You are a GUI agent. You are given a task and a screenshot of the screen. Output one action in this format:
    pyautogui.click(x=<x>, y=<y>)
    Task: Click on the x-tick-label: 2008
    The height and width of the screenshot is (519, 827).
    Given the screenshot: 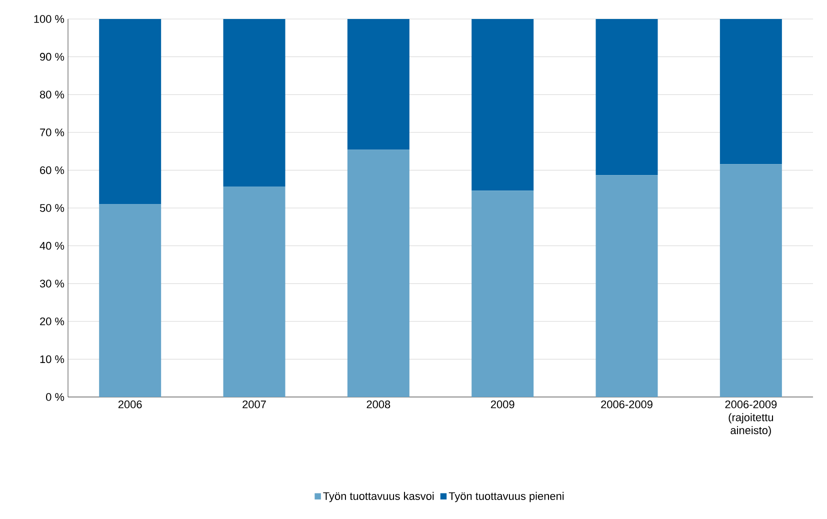 What is the action you would take?
    pyautogui.click(x=378, y=404)
    